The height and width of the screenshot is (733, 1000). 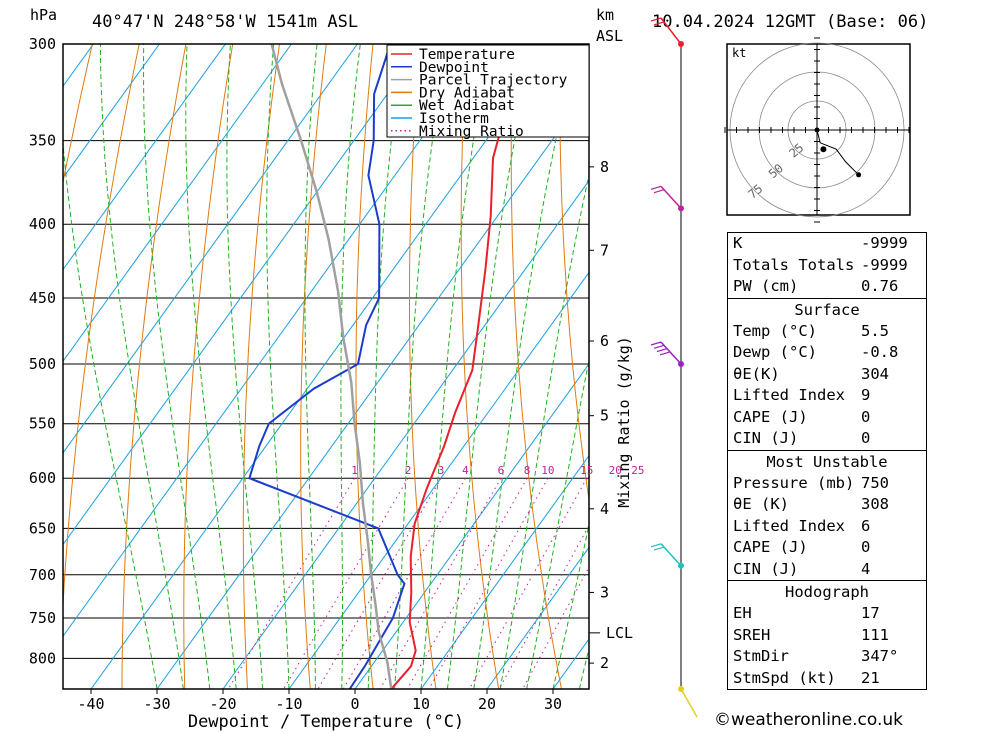 I want to click on index-label: Pressure (mb), so click(x=794, y=482).